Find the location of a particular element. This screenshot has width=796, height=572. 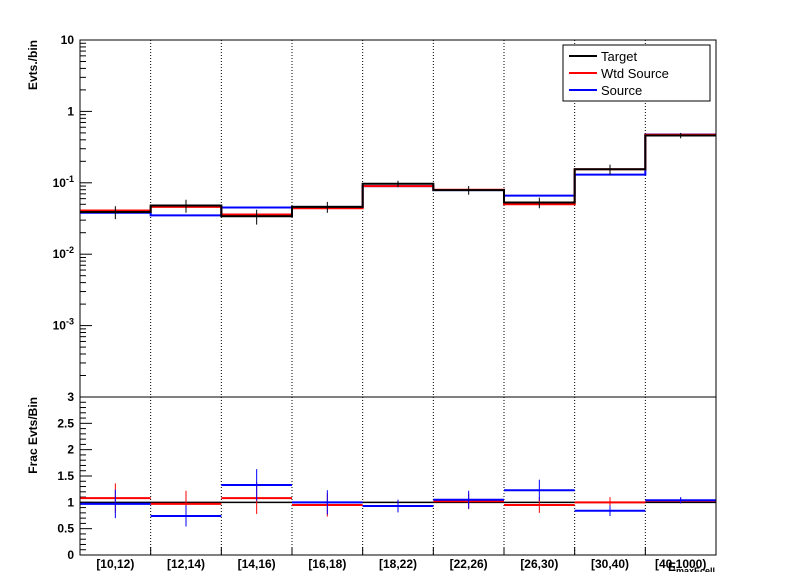

top-series is located at coordinates (398, 178).